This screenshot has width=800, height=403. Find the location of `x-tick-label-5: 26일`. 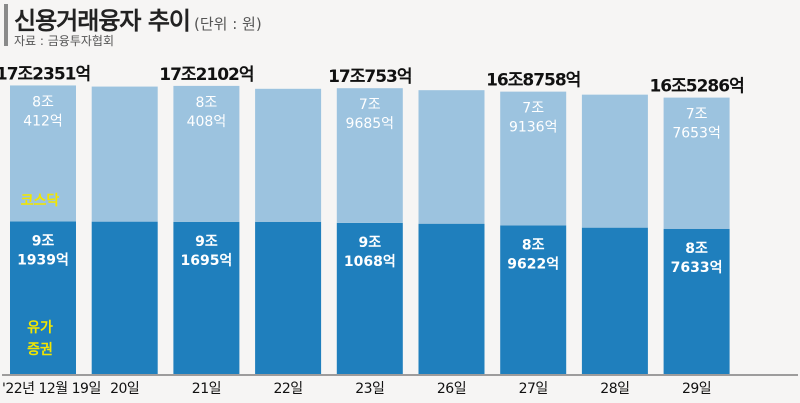

x-tick-label-5: 26일 is located at coordinates (451, 389).